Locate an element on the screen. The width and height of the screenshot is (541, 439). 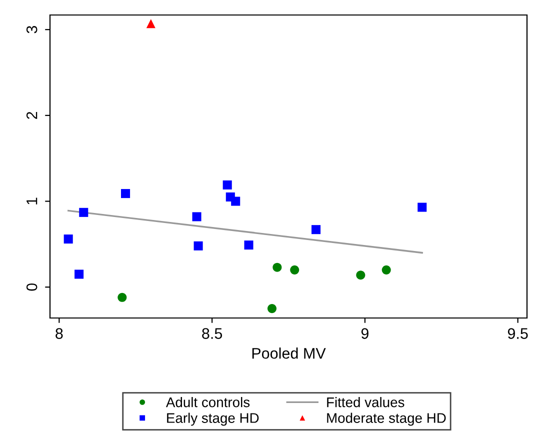
y-tick-label: 1 is located at coordinates (32, 201).